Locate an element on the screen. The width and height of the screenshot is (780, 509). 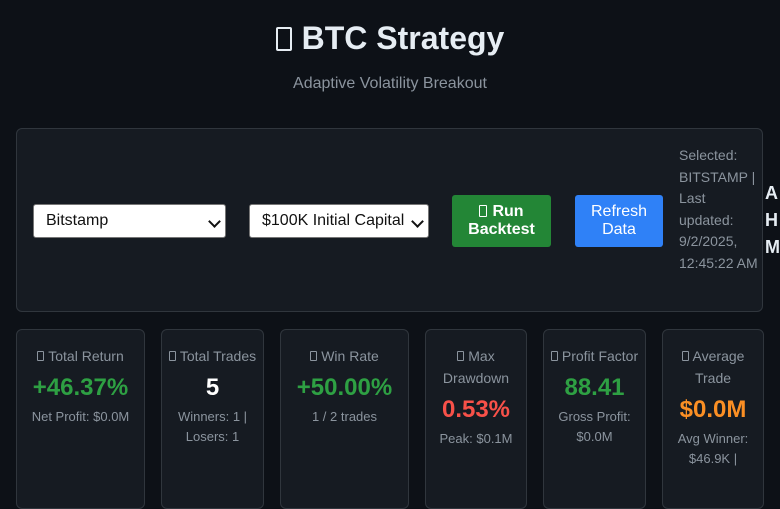
clipped-letter: H is located at coordinates (771, 220).